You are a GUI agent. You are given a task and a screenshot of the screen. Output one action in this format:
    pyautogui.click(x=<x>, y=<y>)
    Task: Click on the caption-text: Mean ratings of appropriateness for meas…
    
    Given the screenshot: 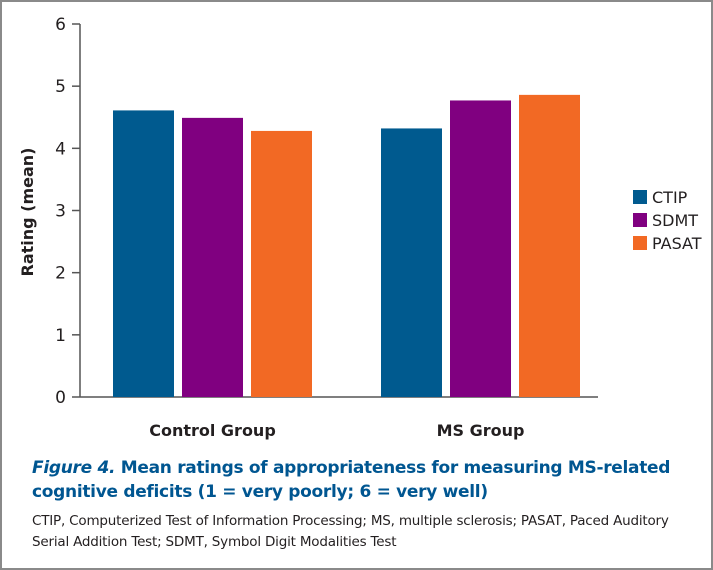 What is the action you would take?
    pyautogui.click(x=351, y=480)
    